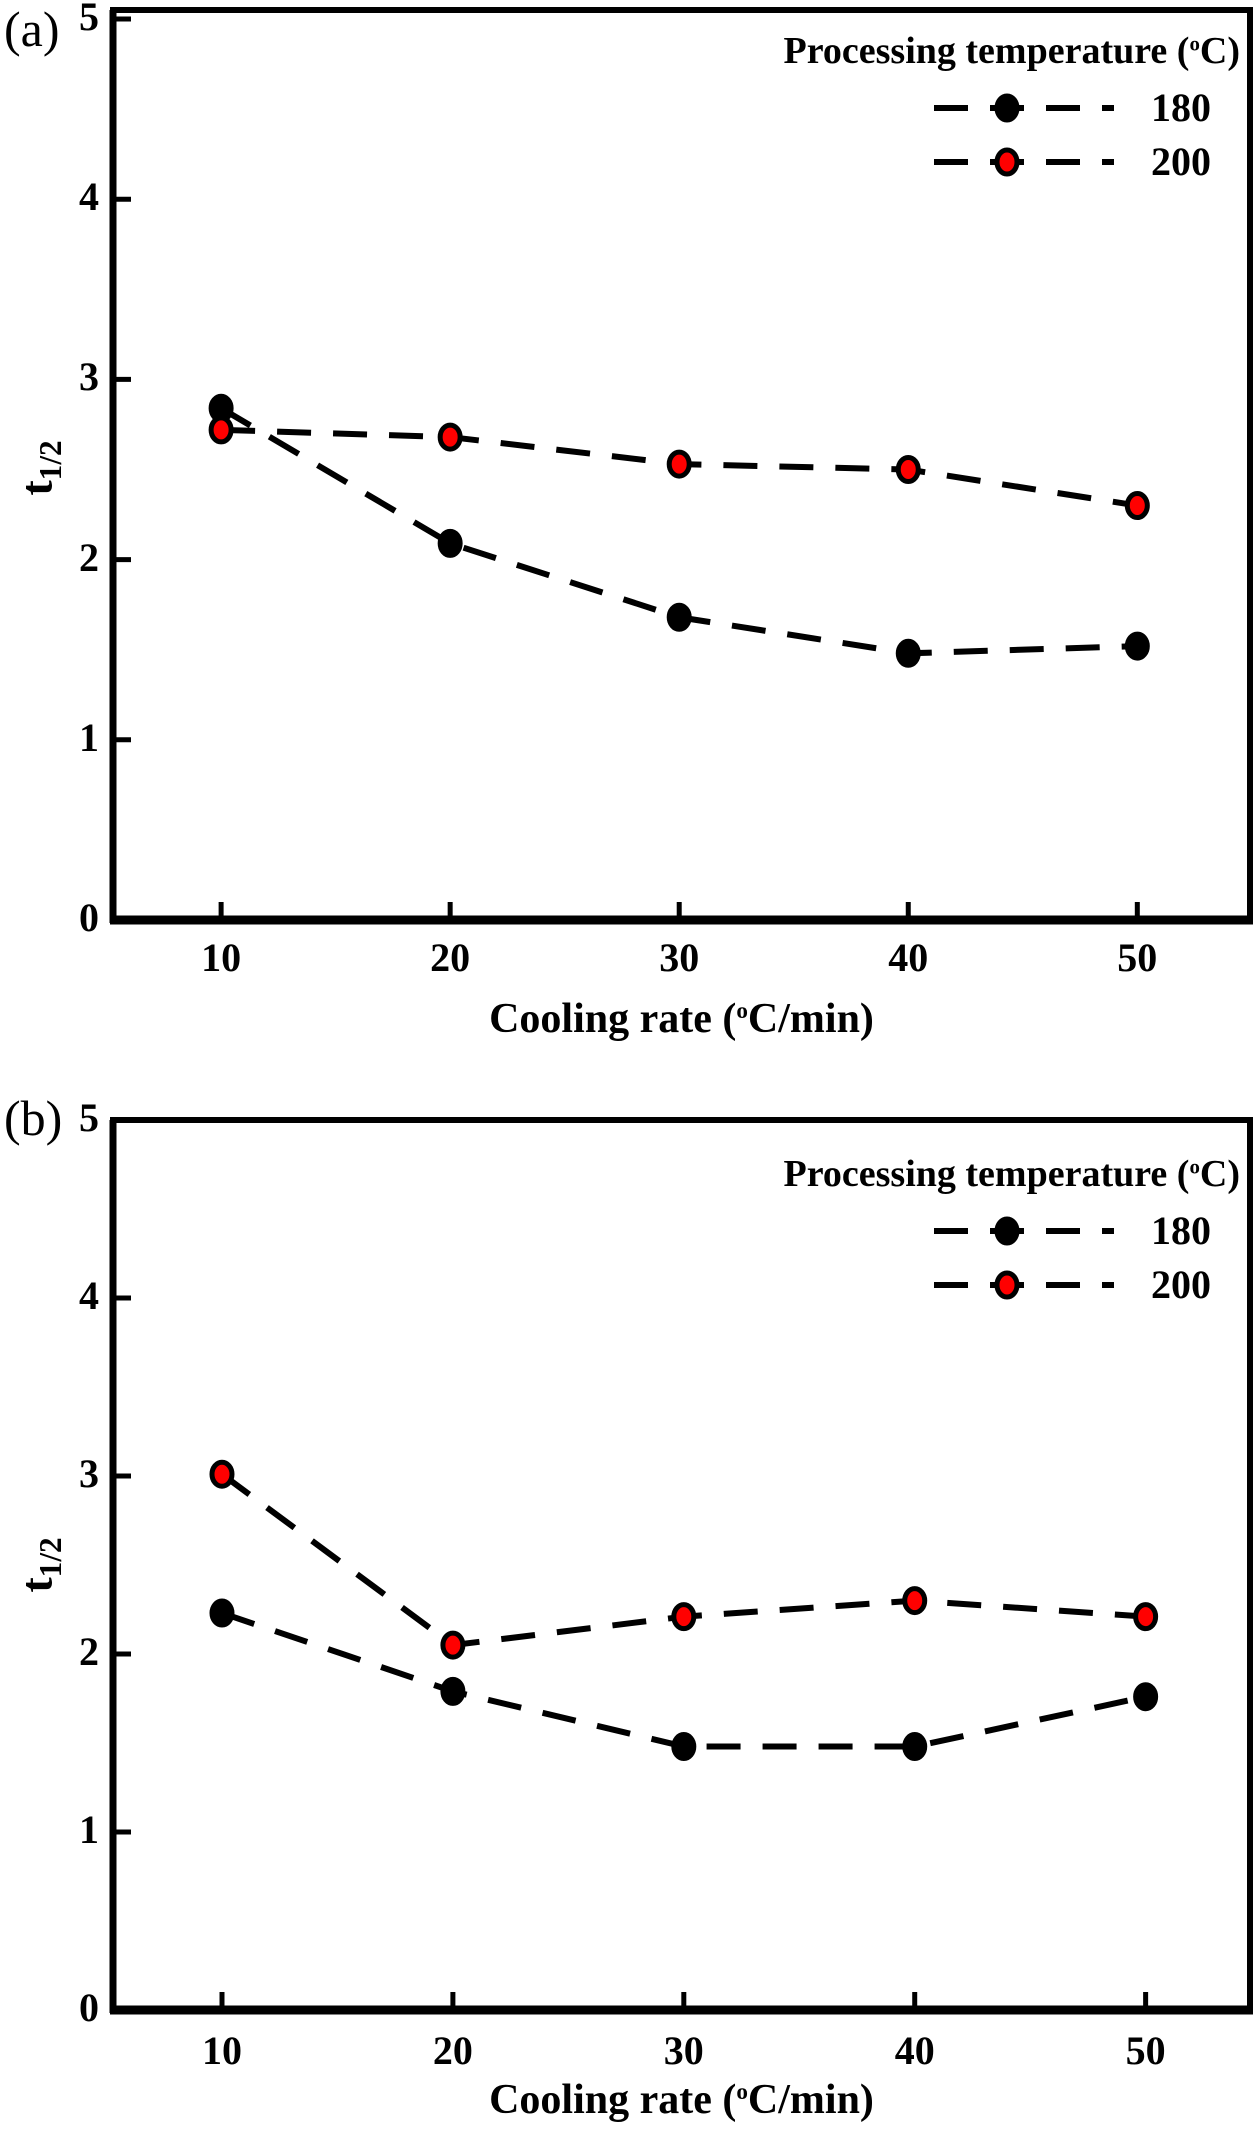 This screenshot has width=1260, height=2134. Describe the element at coordinates (33, 1118) in the screenshot. I see `panel-label: (b)` at that location.